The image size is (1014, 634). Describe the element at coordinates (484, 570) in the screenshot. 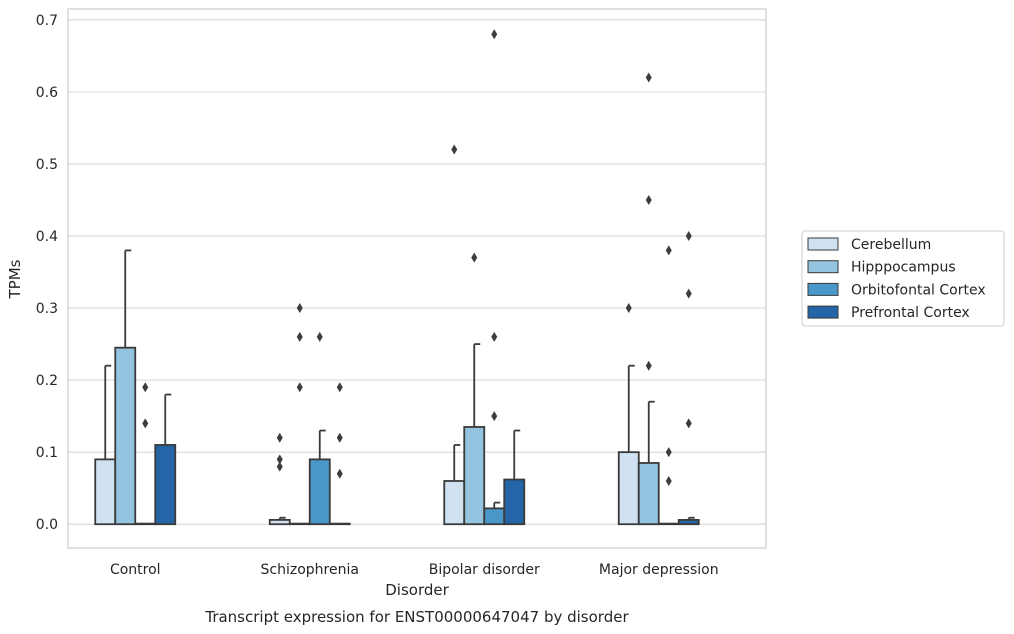

I see `x-tick-label: Bipolar disorder` at that location.